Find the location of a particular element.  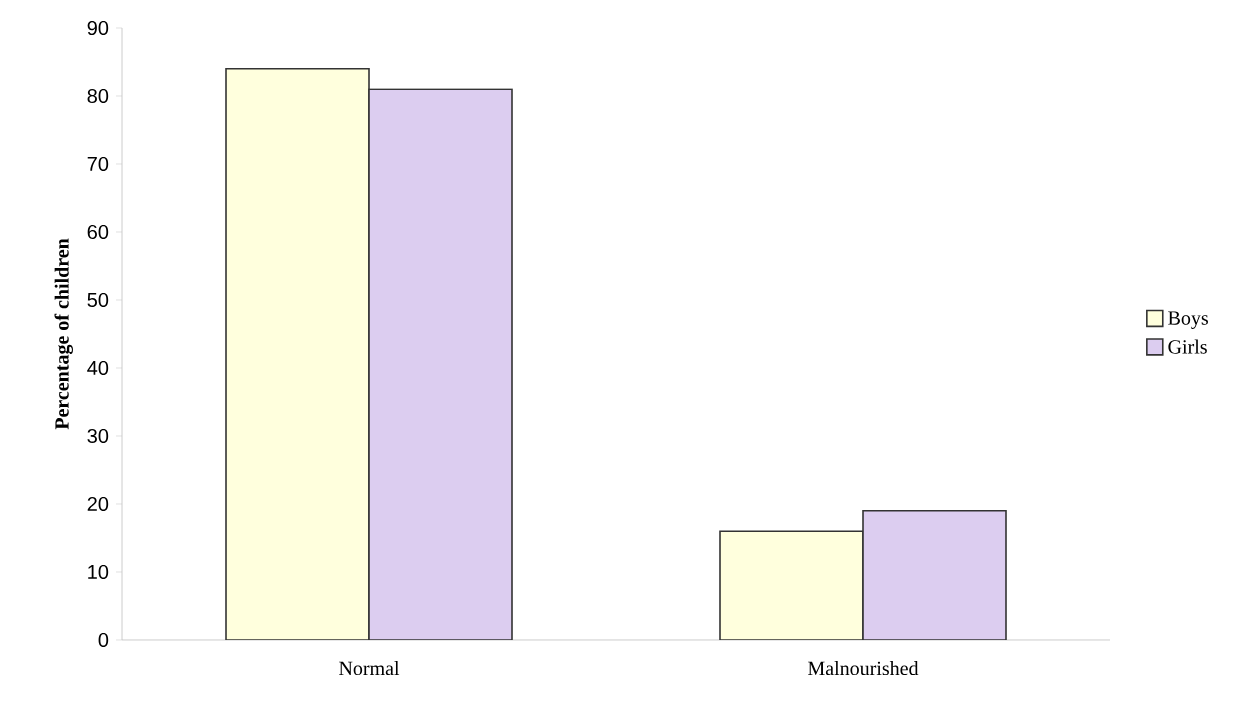

y-tick-label: 20 is located at coordinates (98, 504).